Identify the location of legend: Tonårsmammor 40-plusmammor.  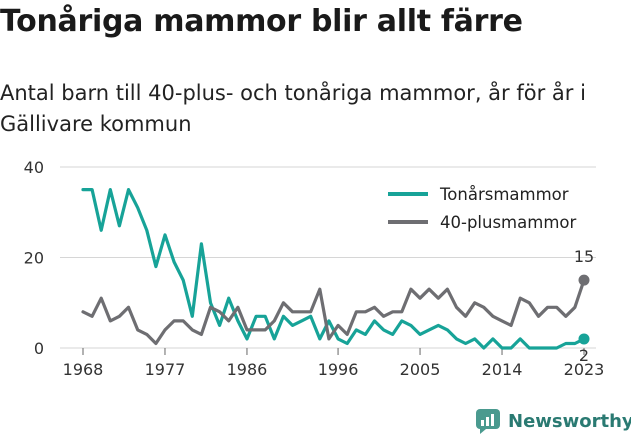
(482, 208).